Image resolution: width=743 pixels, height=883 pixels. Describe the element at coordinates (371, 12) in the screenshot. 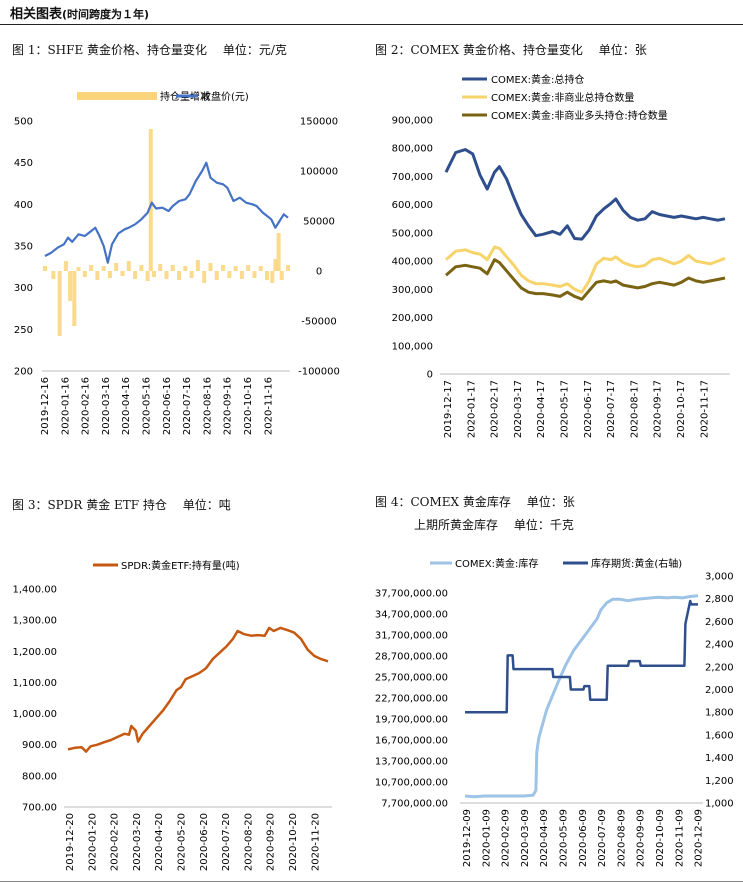

I see `header-bar: 相关图表(时间跨度为１年)` at that location.